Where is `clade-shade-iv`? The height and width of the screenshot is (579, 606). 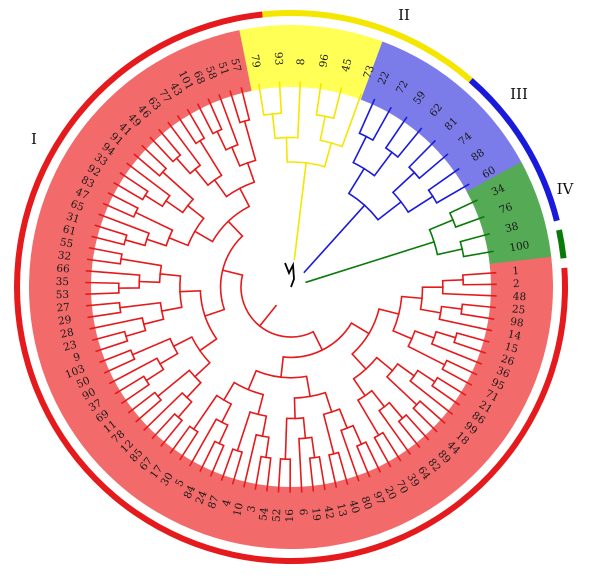 clade-shade-iv is located at coordinates (509, 213).